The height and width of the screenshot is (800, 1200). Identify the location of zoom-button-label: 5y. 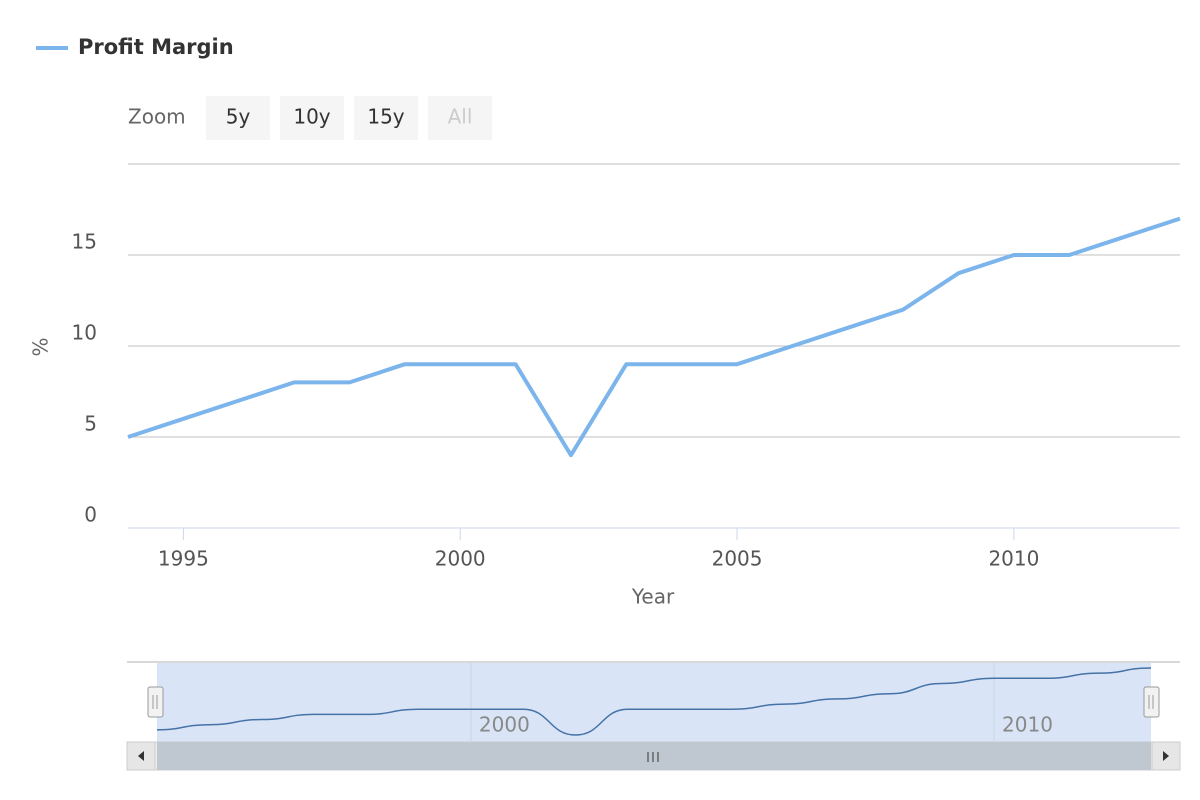
(238, 117).